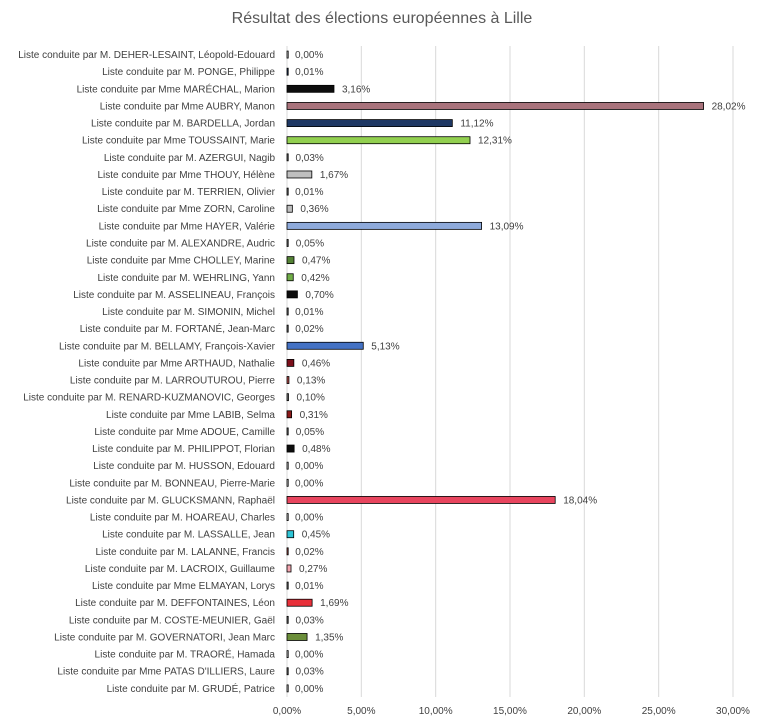  What do you see at coordinates (495, 141) in the screenshot?
I see `data-label: 12,31%` at bounding box center [495, 141].